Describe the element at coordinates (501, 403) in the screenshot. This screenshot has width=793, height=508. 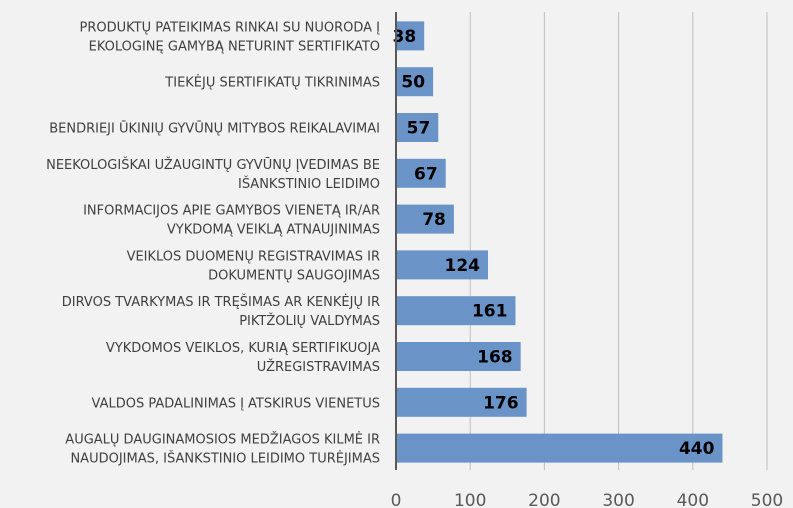
I see `data-label: 176` at that location.